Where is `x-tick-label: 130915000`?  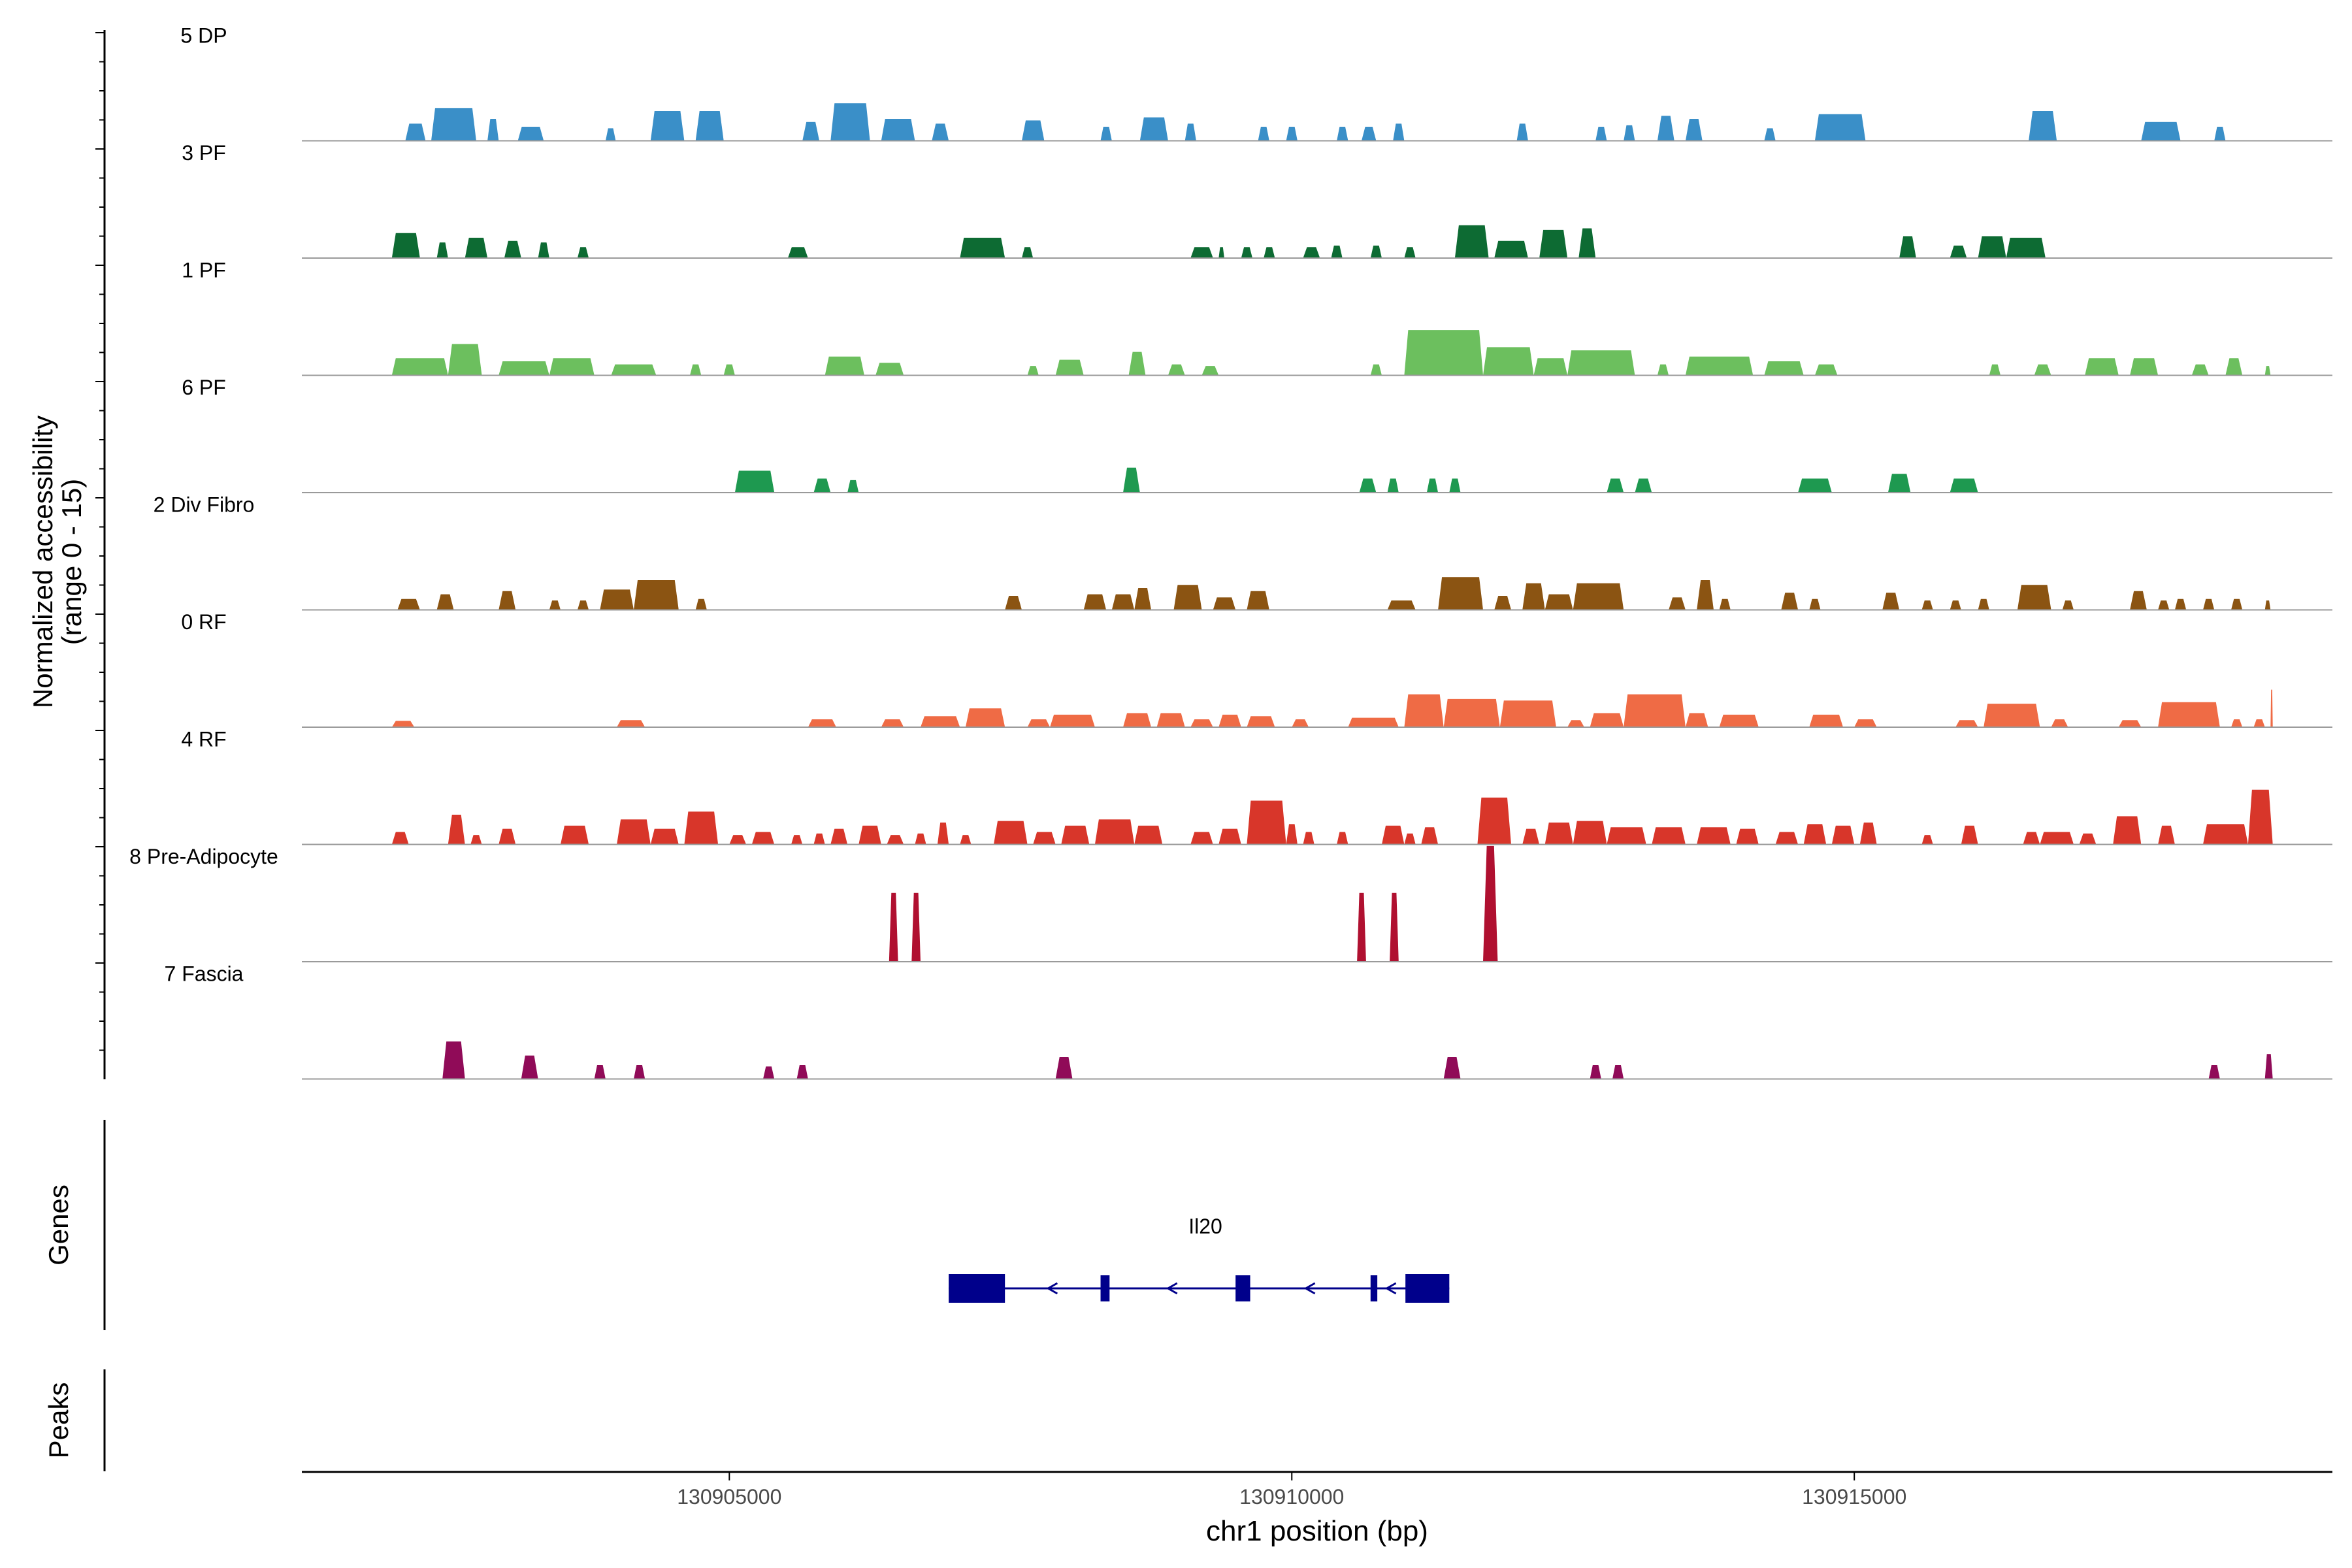
x-tick-label: 130915000 is located at coordinates (1854, 1497).